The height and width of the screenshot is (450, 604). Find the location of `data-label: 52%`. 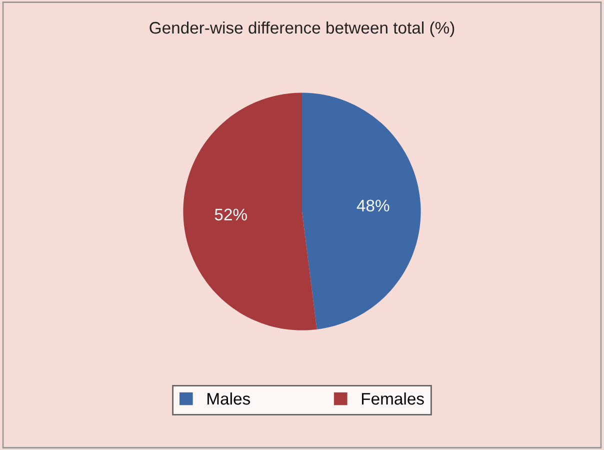

data-label: 52% is located at coordinates (230, 214).